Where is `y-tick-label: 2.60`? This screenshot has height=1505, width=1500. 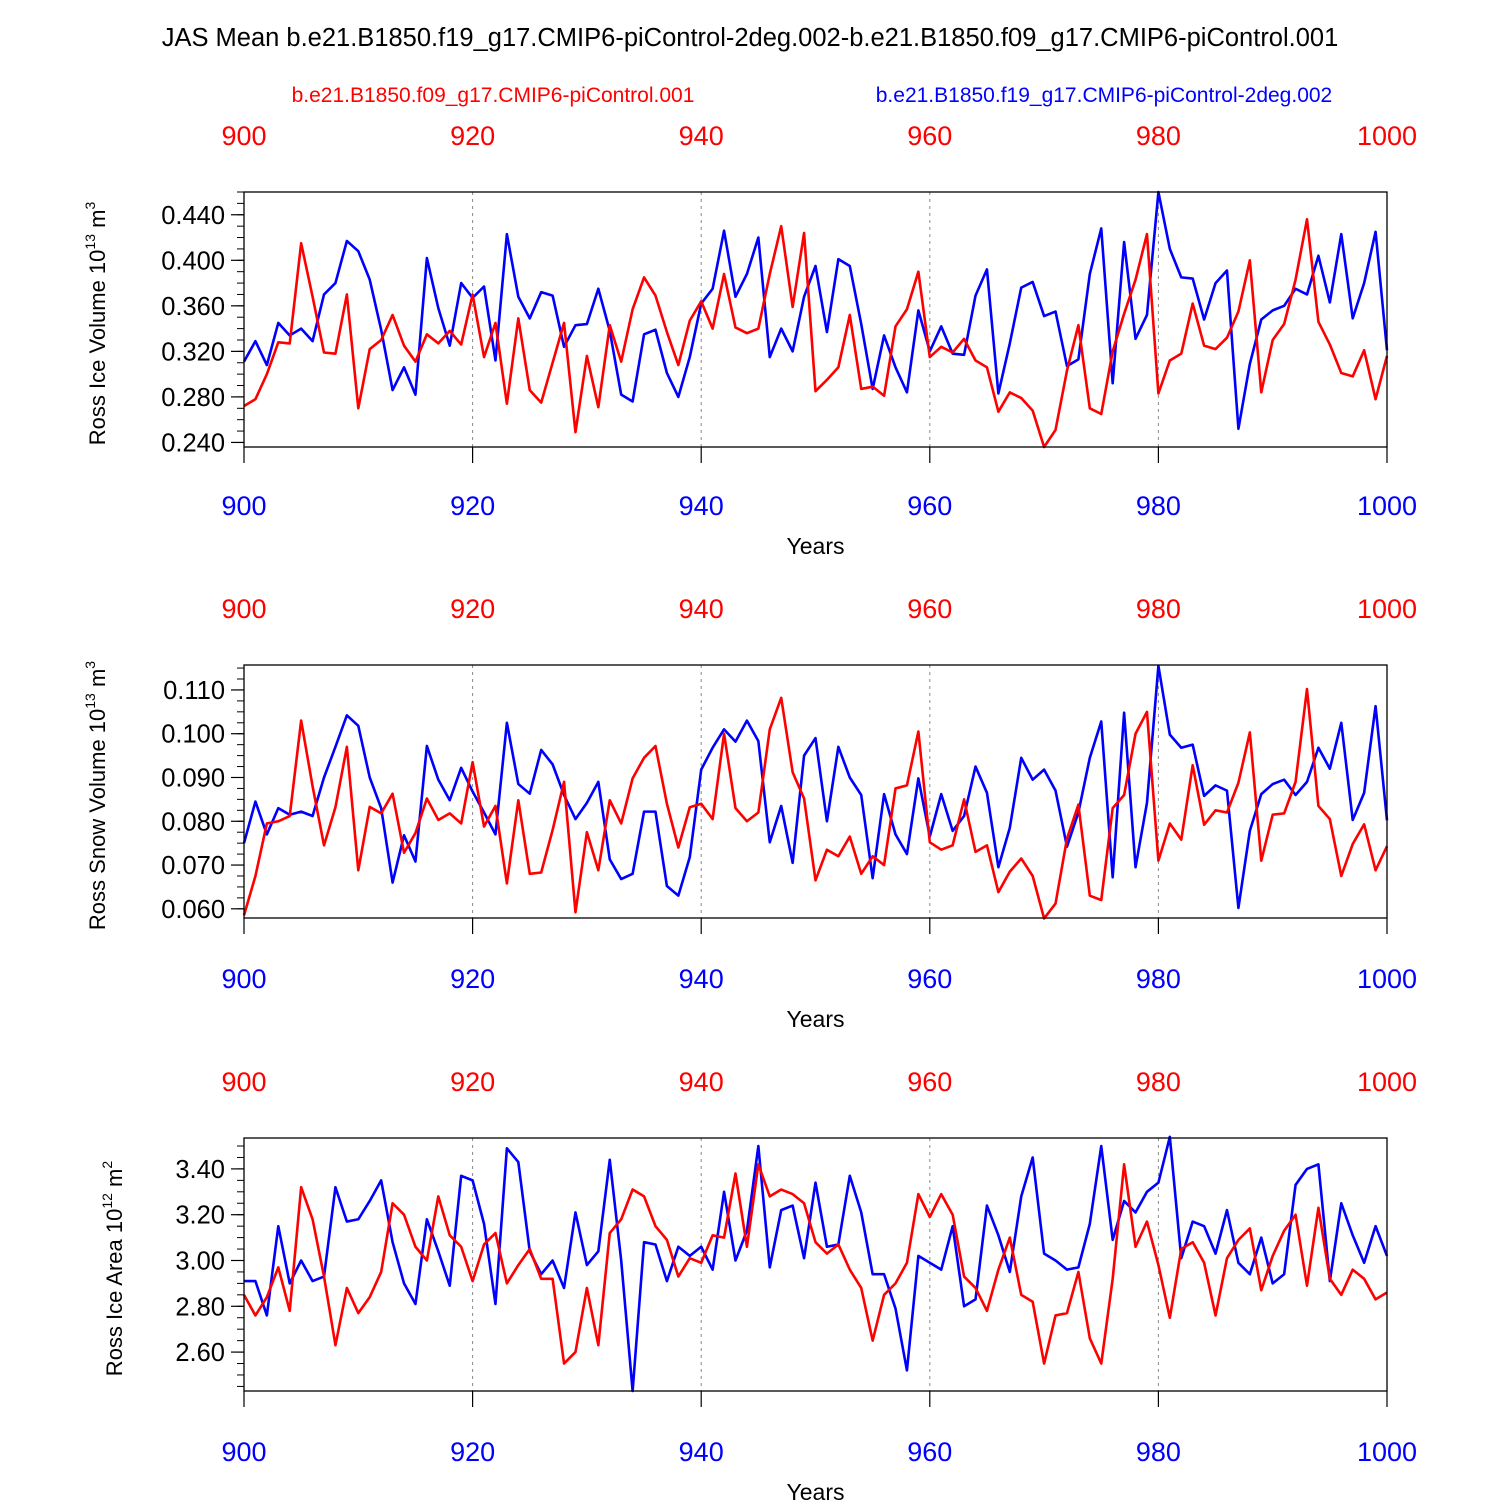 y-tick-label: 2.60 is located at coordinates (200, 1353).